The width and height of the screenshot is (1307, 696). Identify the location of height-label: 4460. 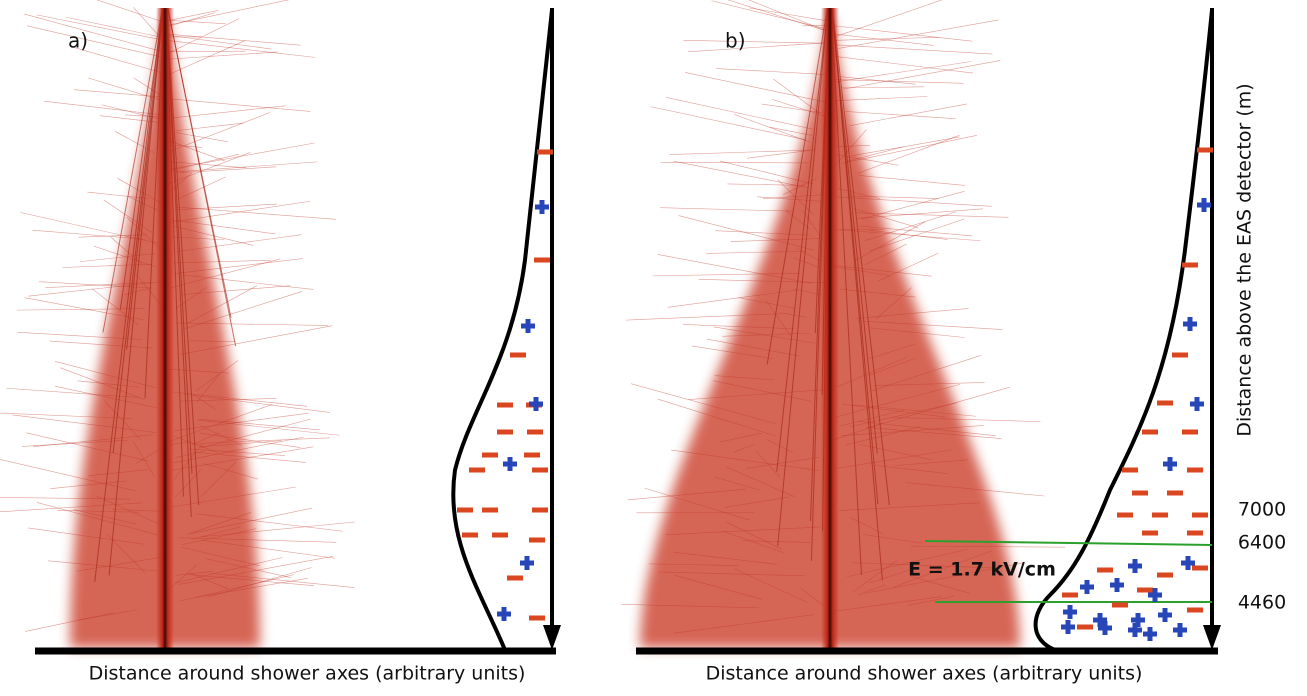
(1262, 603).